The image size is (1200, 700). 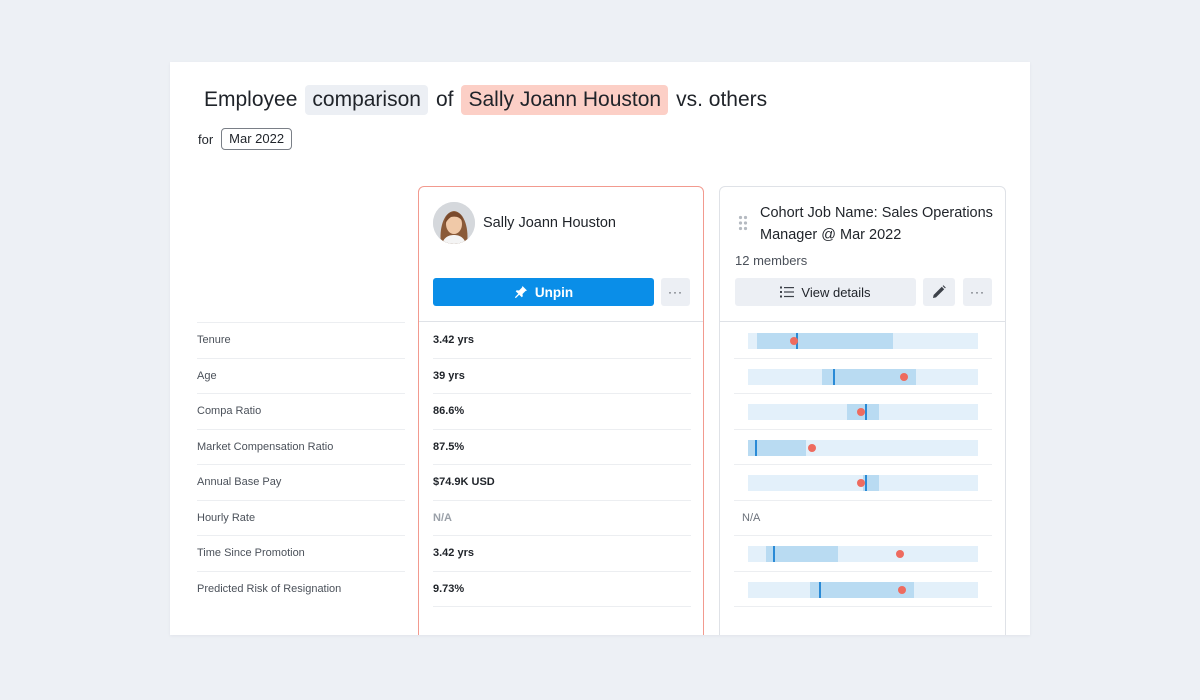 I want to click on metric-value: 86.6%, so click(x=562, y=412).